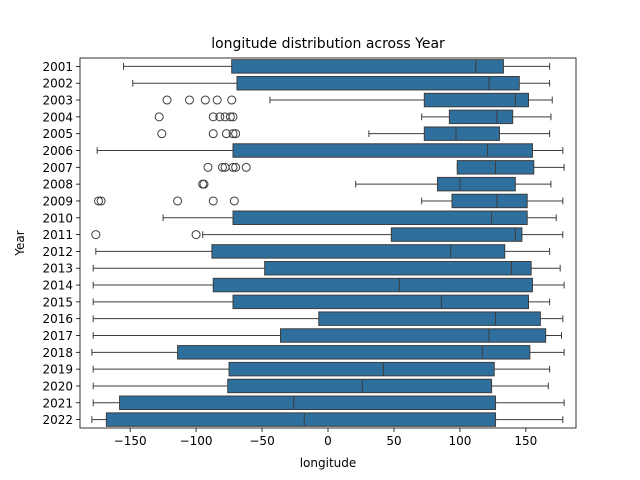 The height and width of the screenshot is (480, 640). Describe the element at coordinates (20, 243) in the screenshot. I see `y-axis-title: Year` at that location.